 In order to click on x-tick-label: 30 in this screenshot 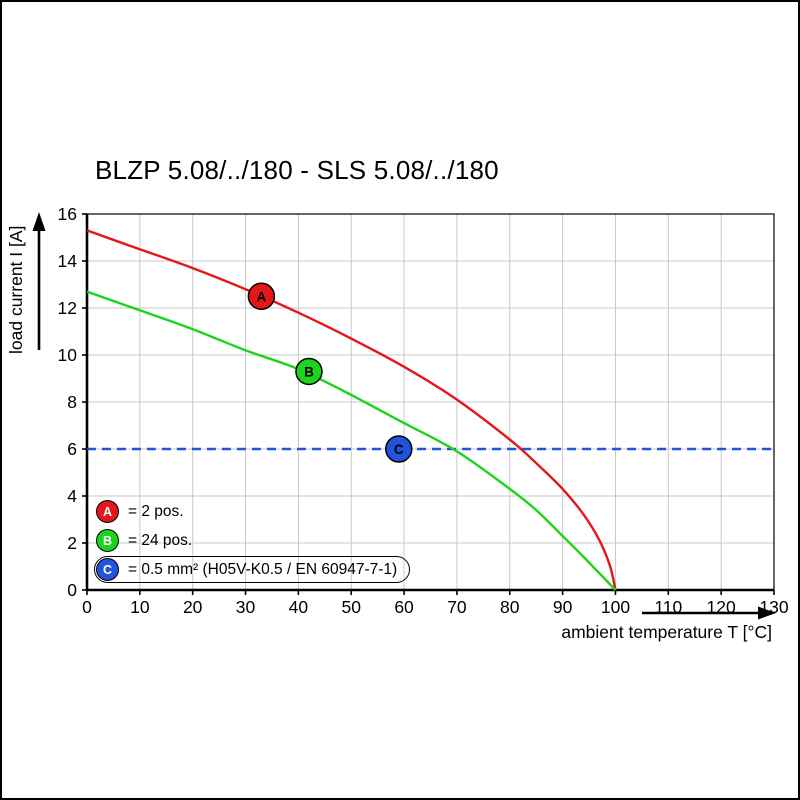, I will do `click(246, 607)`.